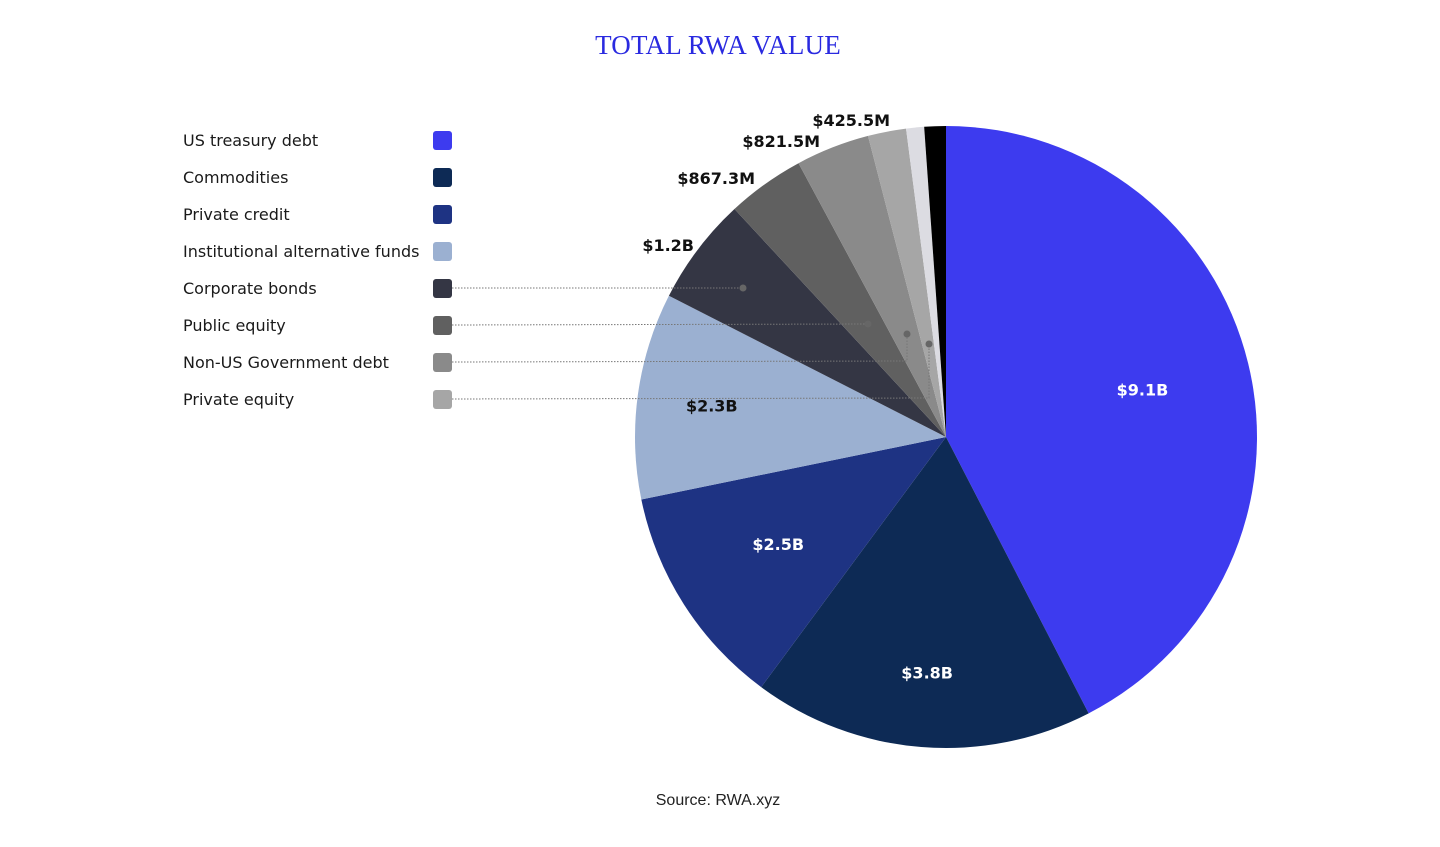 This screenshot has height=847, width=1440. I want to click on legend-item: US treasury debt, so click(317, 140).